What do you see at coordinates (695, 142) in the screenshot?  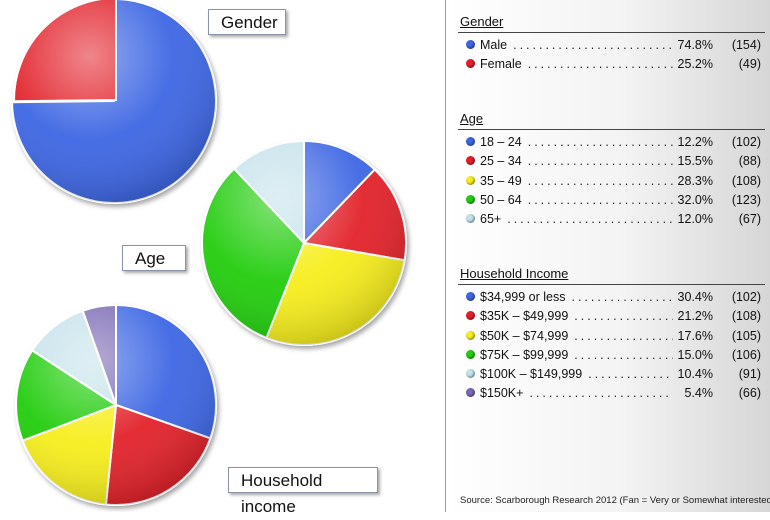 I see `legend-percent: 12.2%` at bounding box center [695, 142].